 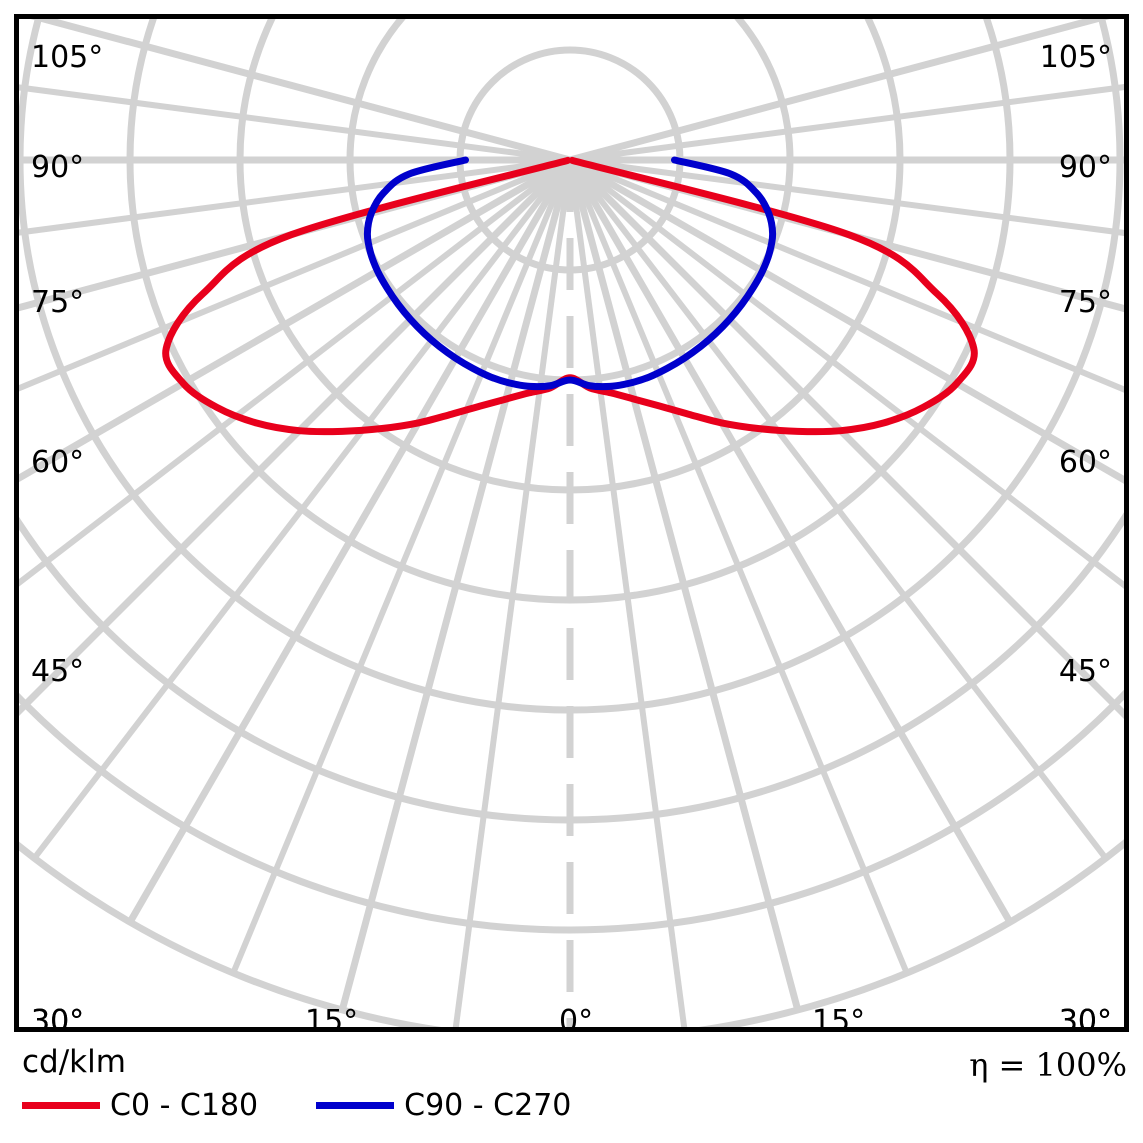 I want to click on axis-label-right-90: 90°, so click(x=1085, y=167).